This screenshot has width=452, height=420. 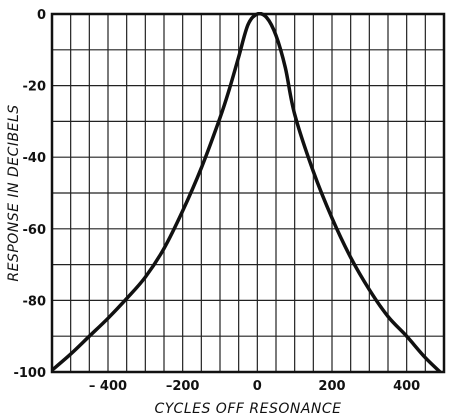 I want to click on y-tick-label: -80, so click(x=35, y=301).